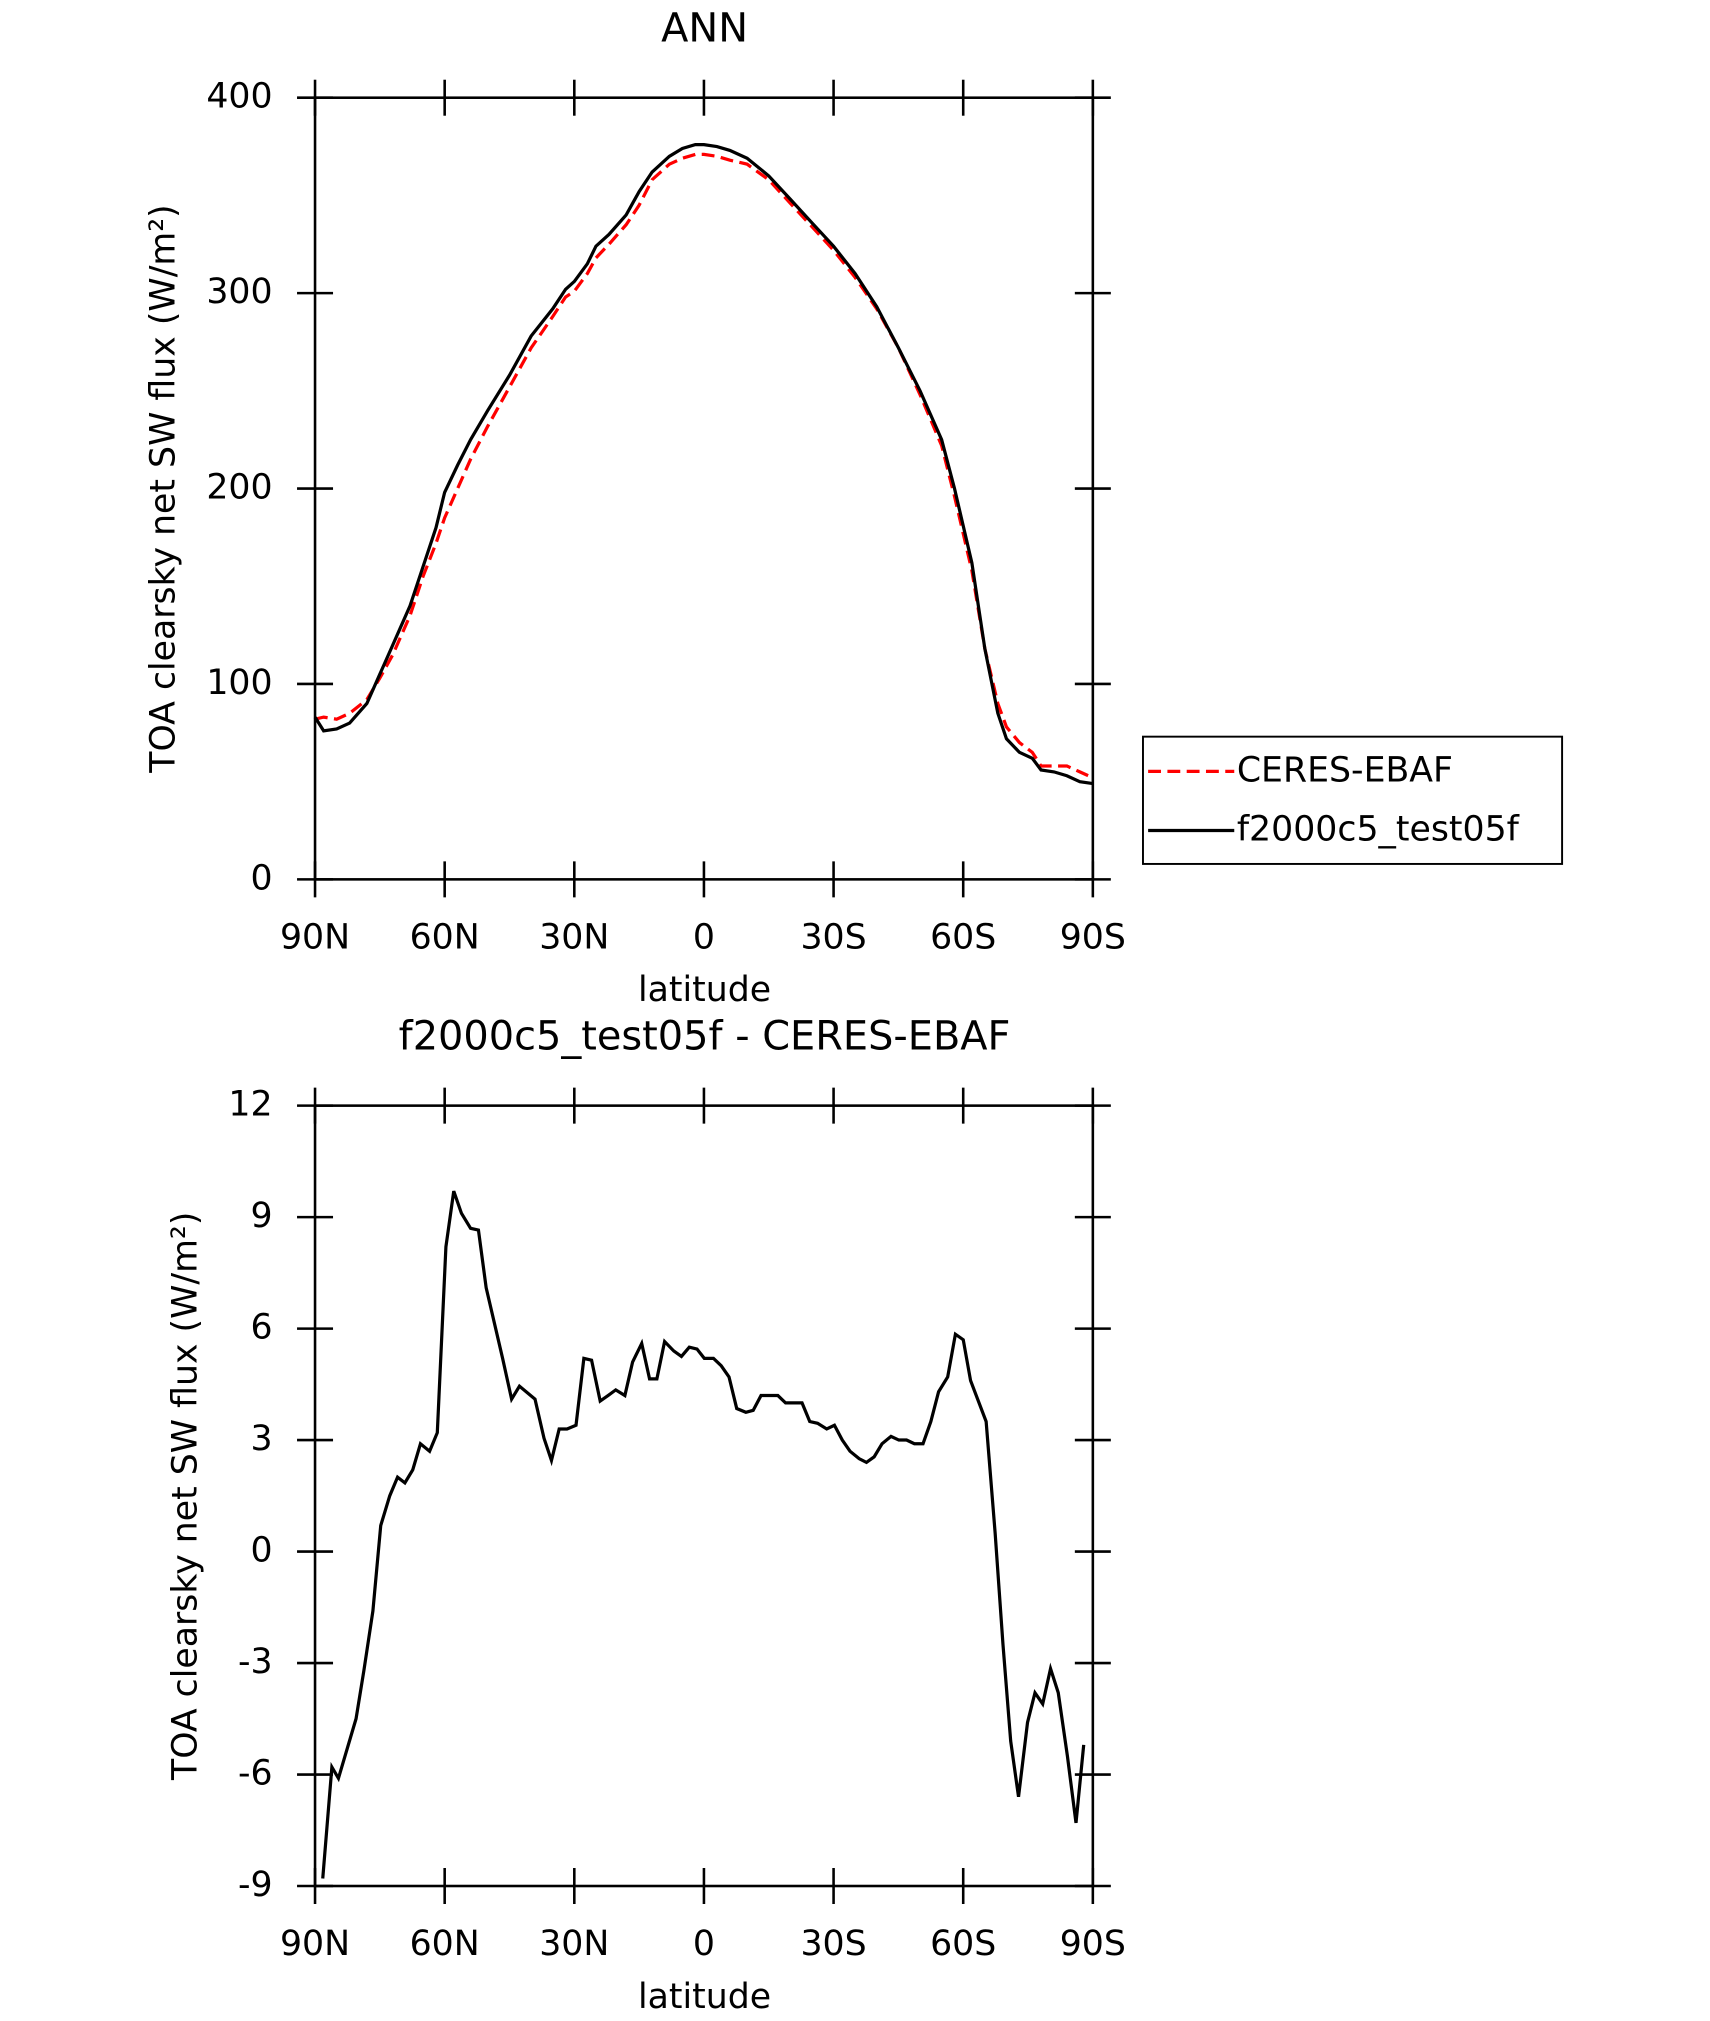 This screenshot has height=2021, width=1710. What do you see at coordinates (262, 1216) in the screenshot?
I see `y-tick-label: 9` at bounding box center [262, 1216].